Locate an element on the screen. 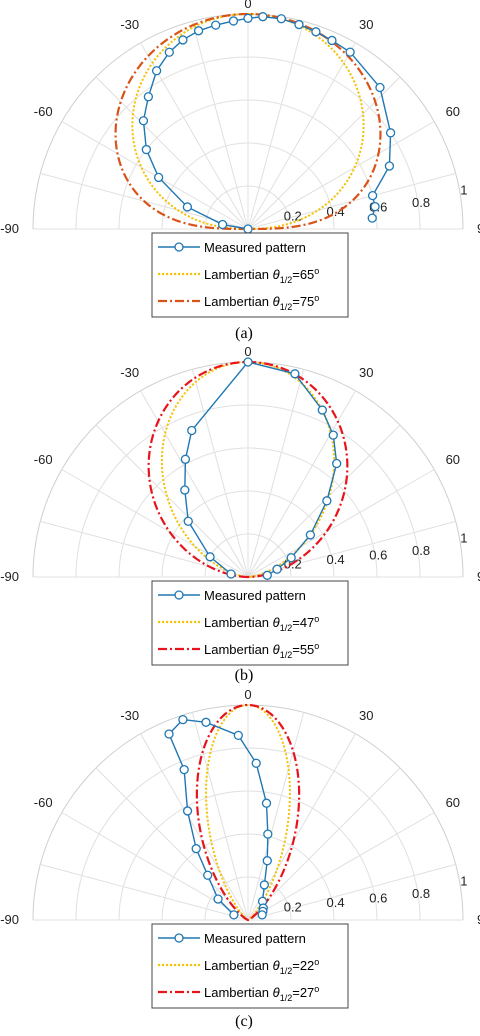  legend-marker is located at coordinates (179, 247).